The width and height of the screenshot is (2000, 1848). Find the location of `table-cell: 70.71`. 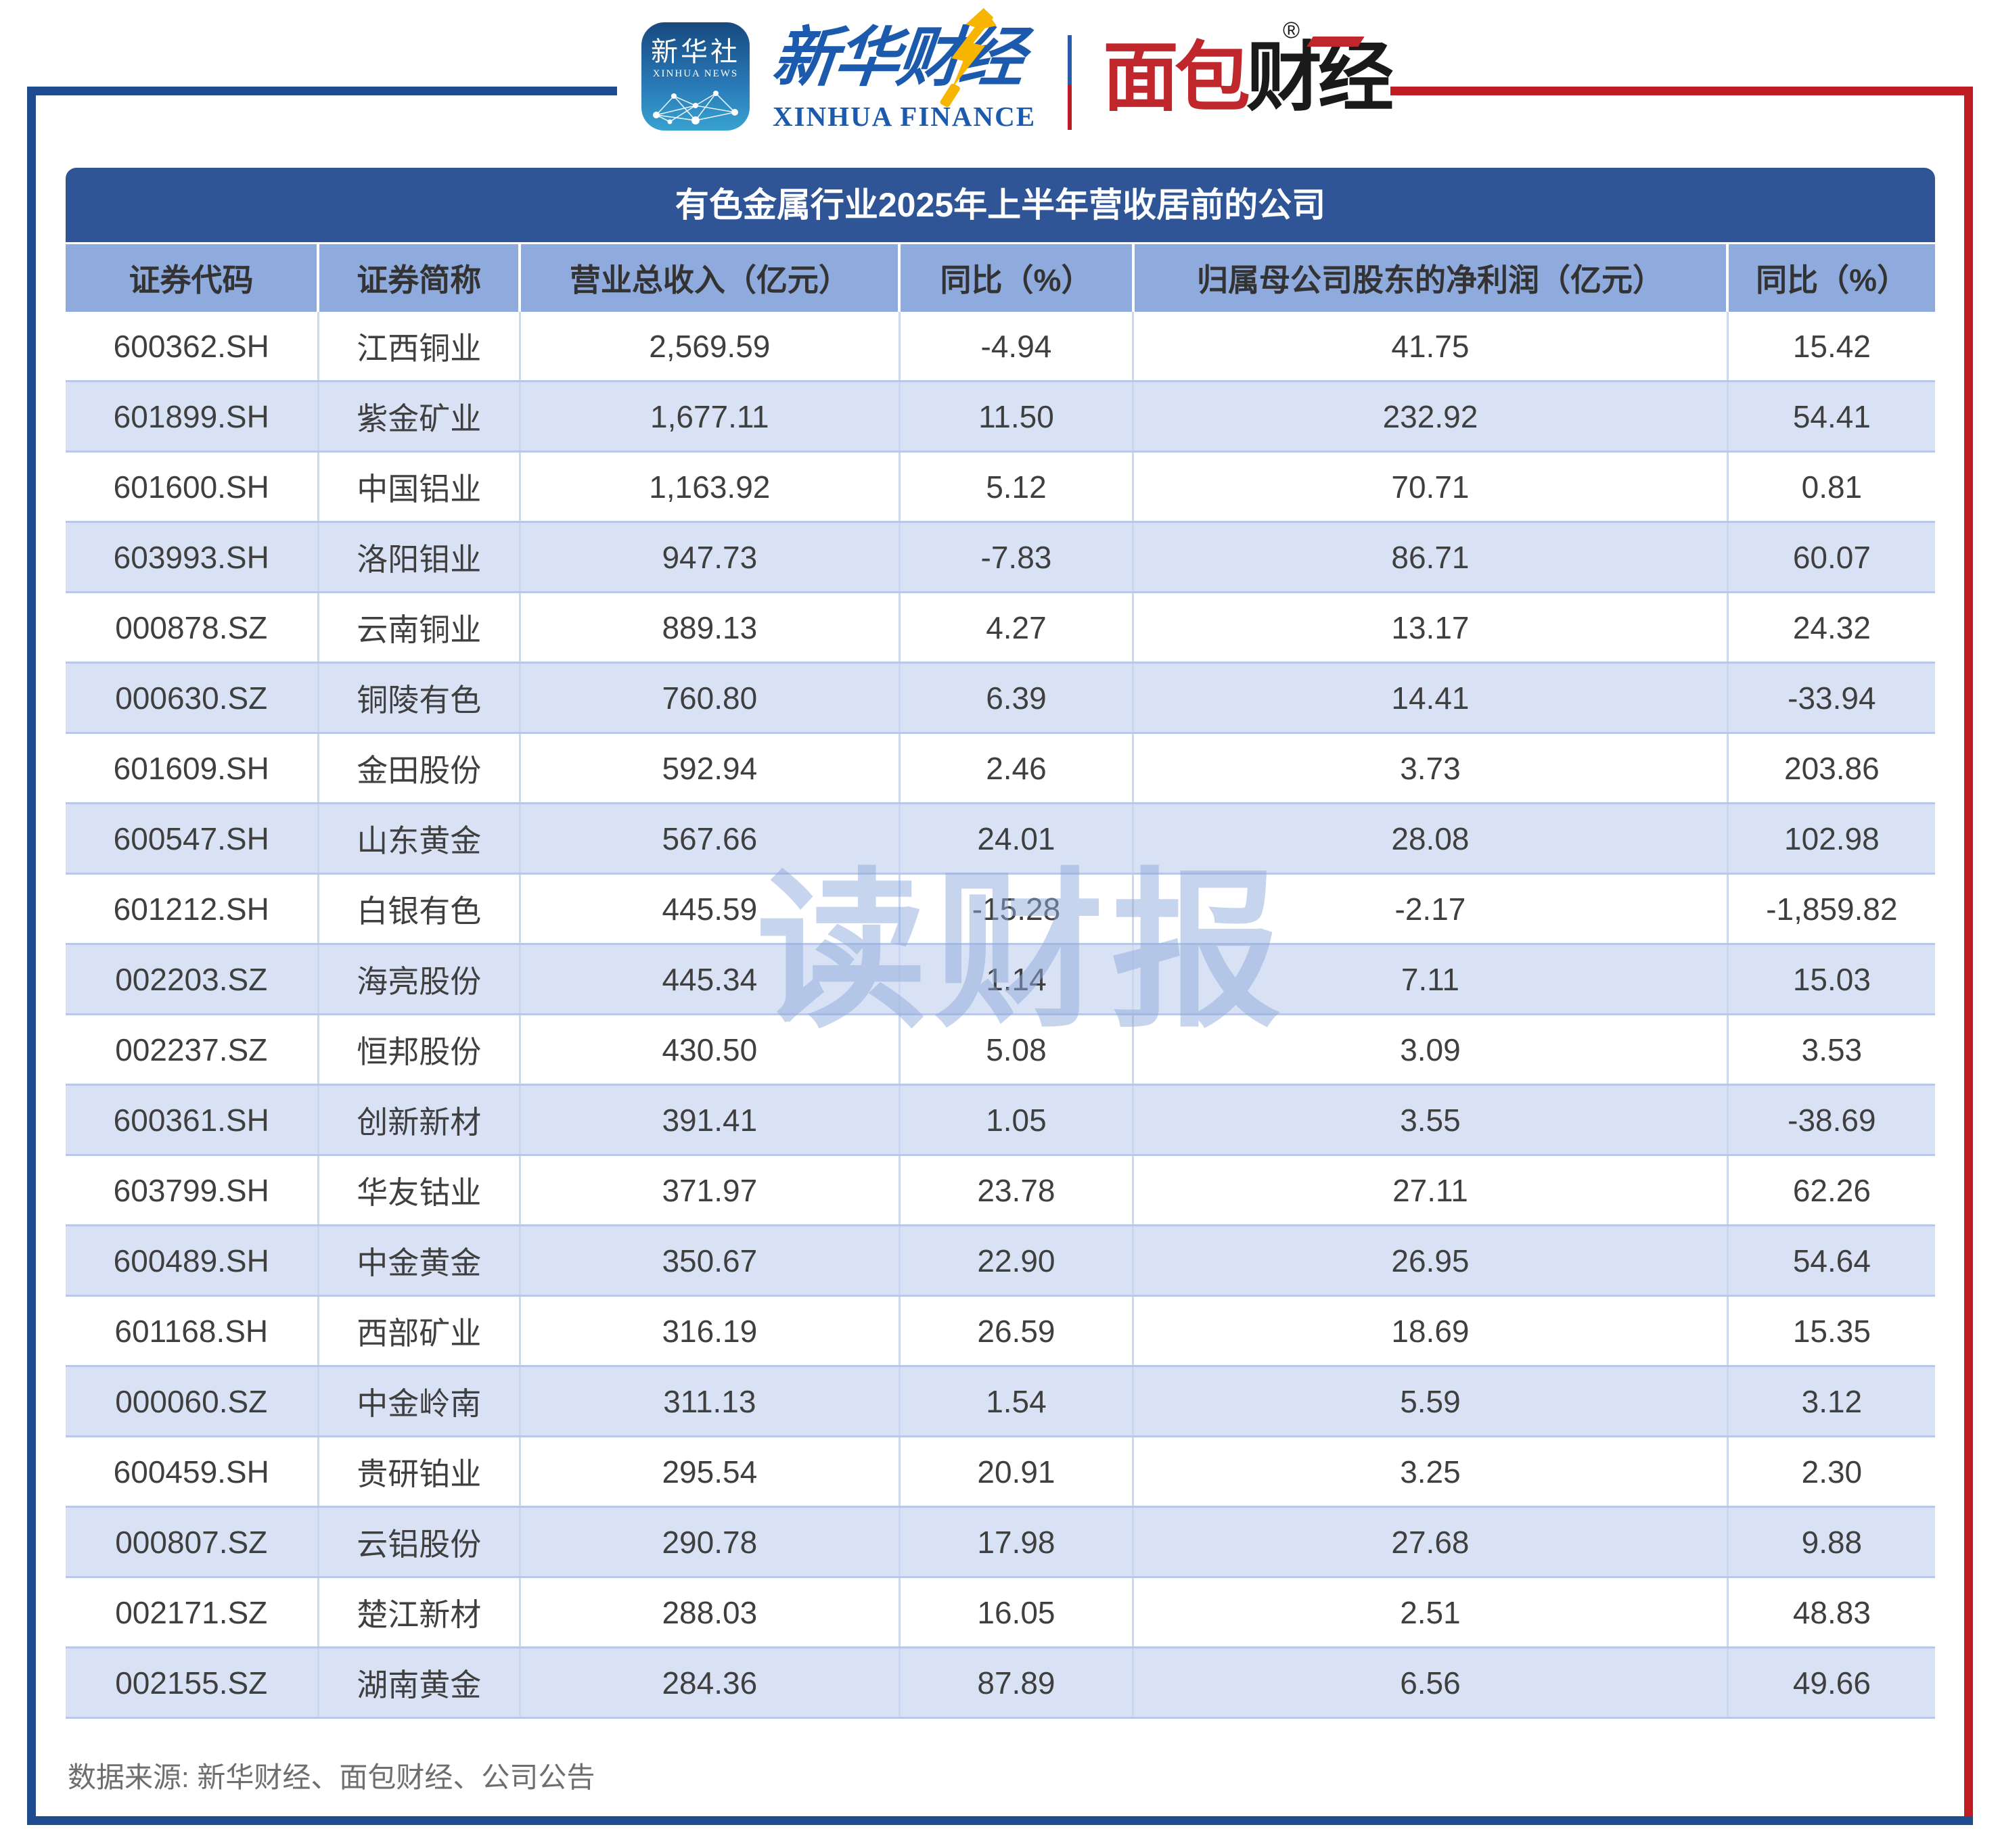

table-cell: 70.71 is located at coordinates (1431, 487).